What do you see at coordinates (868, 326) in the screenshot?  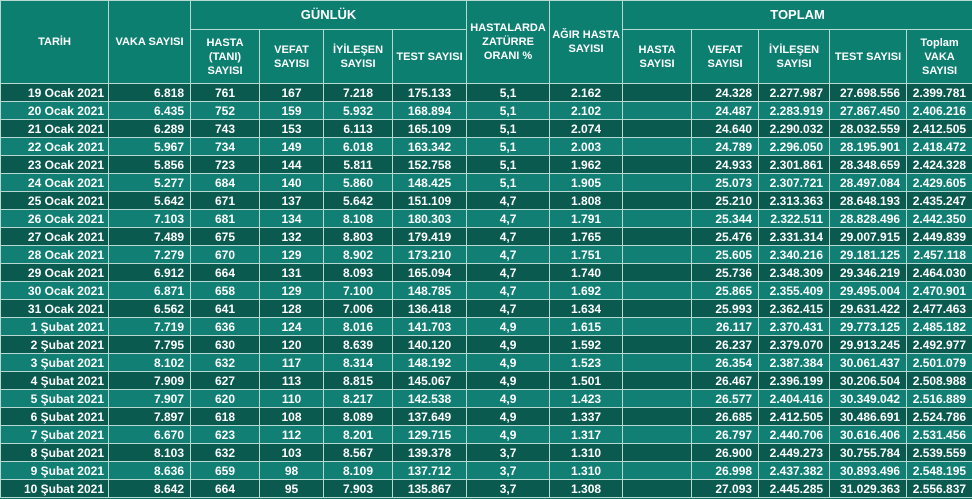 I see `cell-toplam-test: 29.773.125` at bounding box center [868, 326].